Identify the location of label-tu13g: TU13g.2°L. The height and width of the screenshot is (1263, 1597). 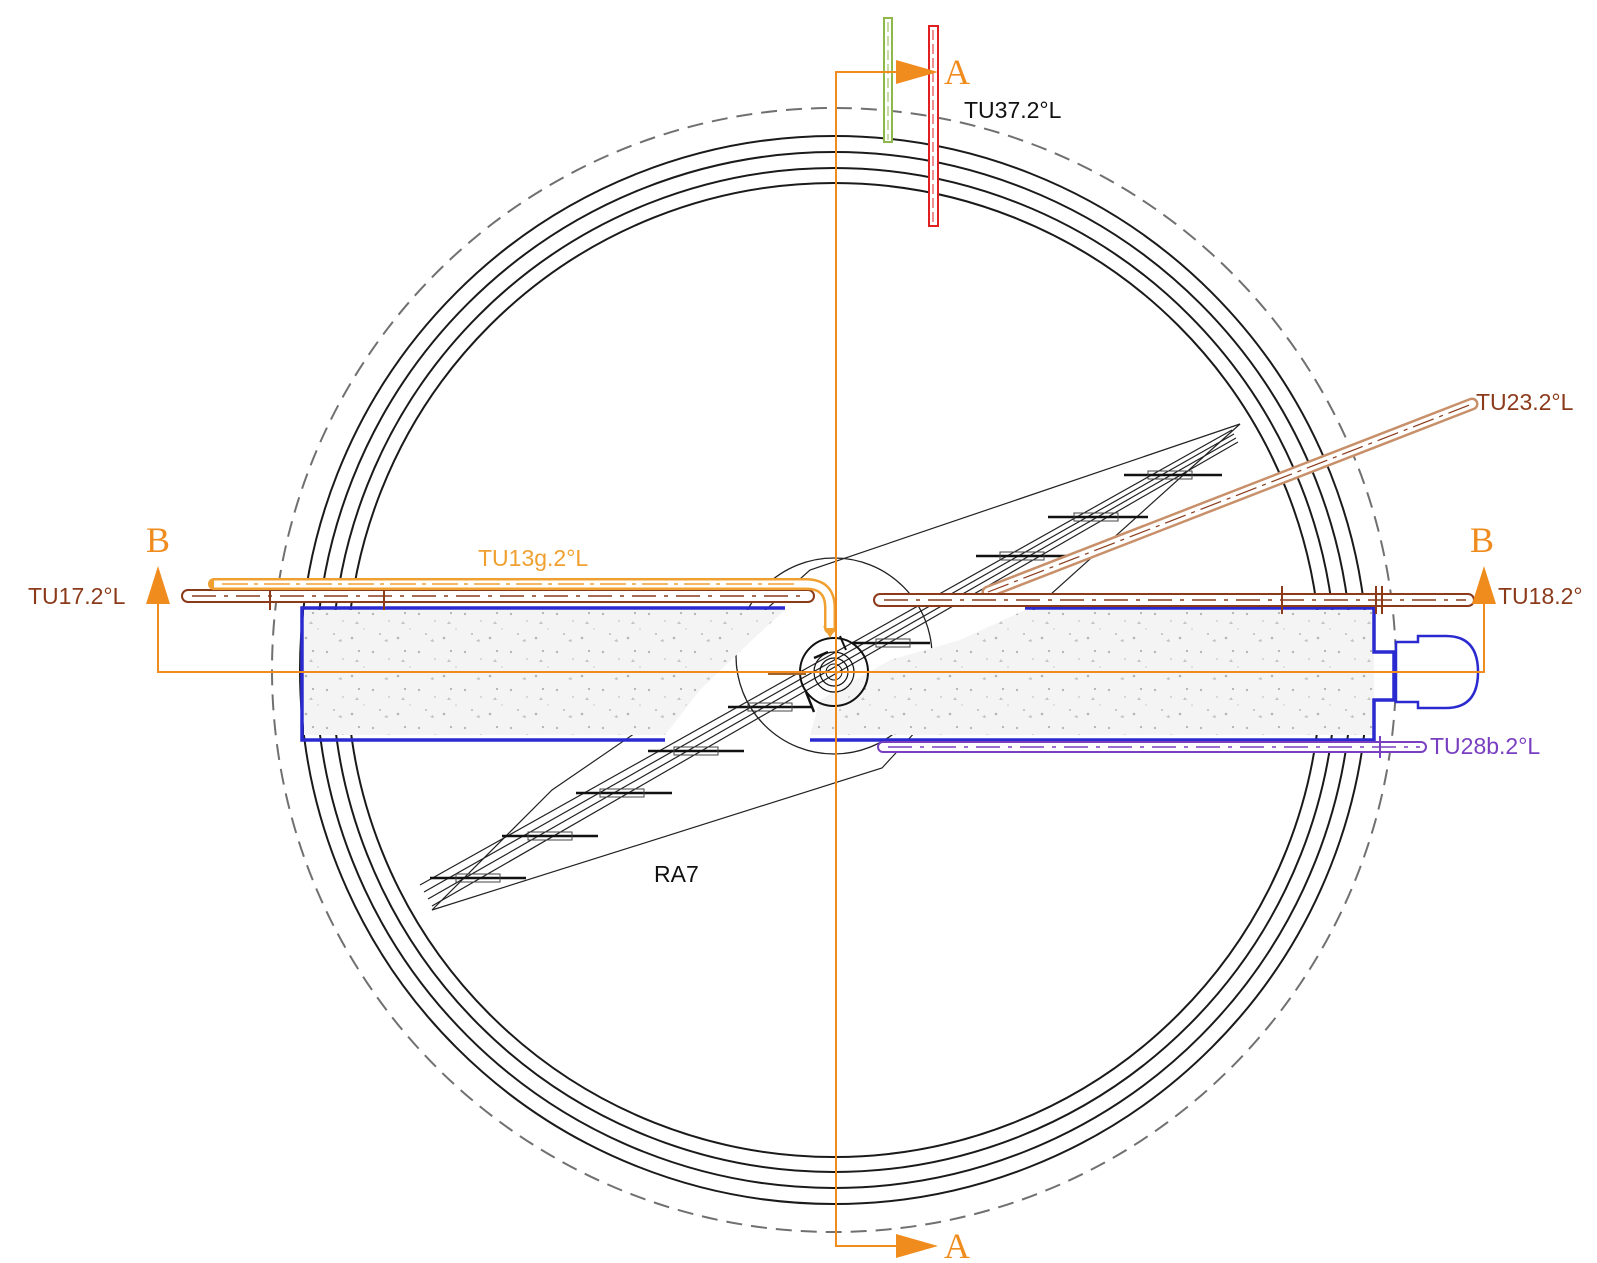
(533, 558).